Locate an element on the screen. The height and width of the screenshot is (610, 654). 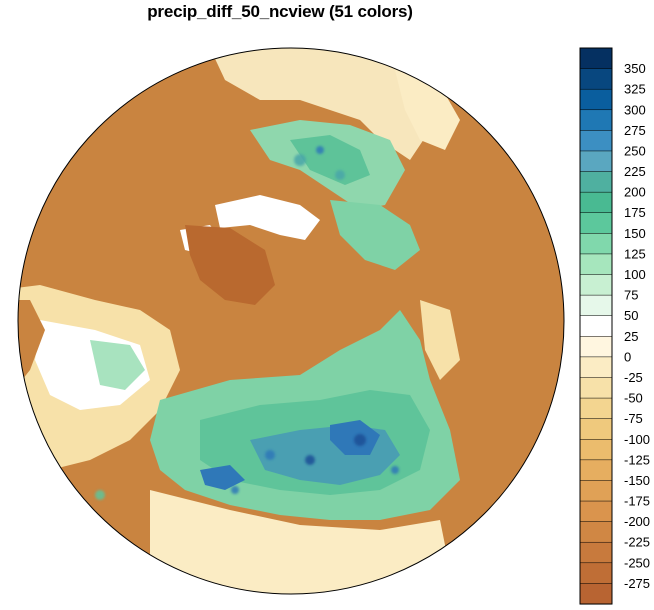
colorbar-tick-label: 225 is located at coordinates (635, 171).